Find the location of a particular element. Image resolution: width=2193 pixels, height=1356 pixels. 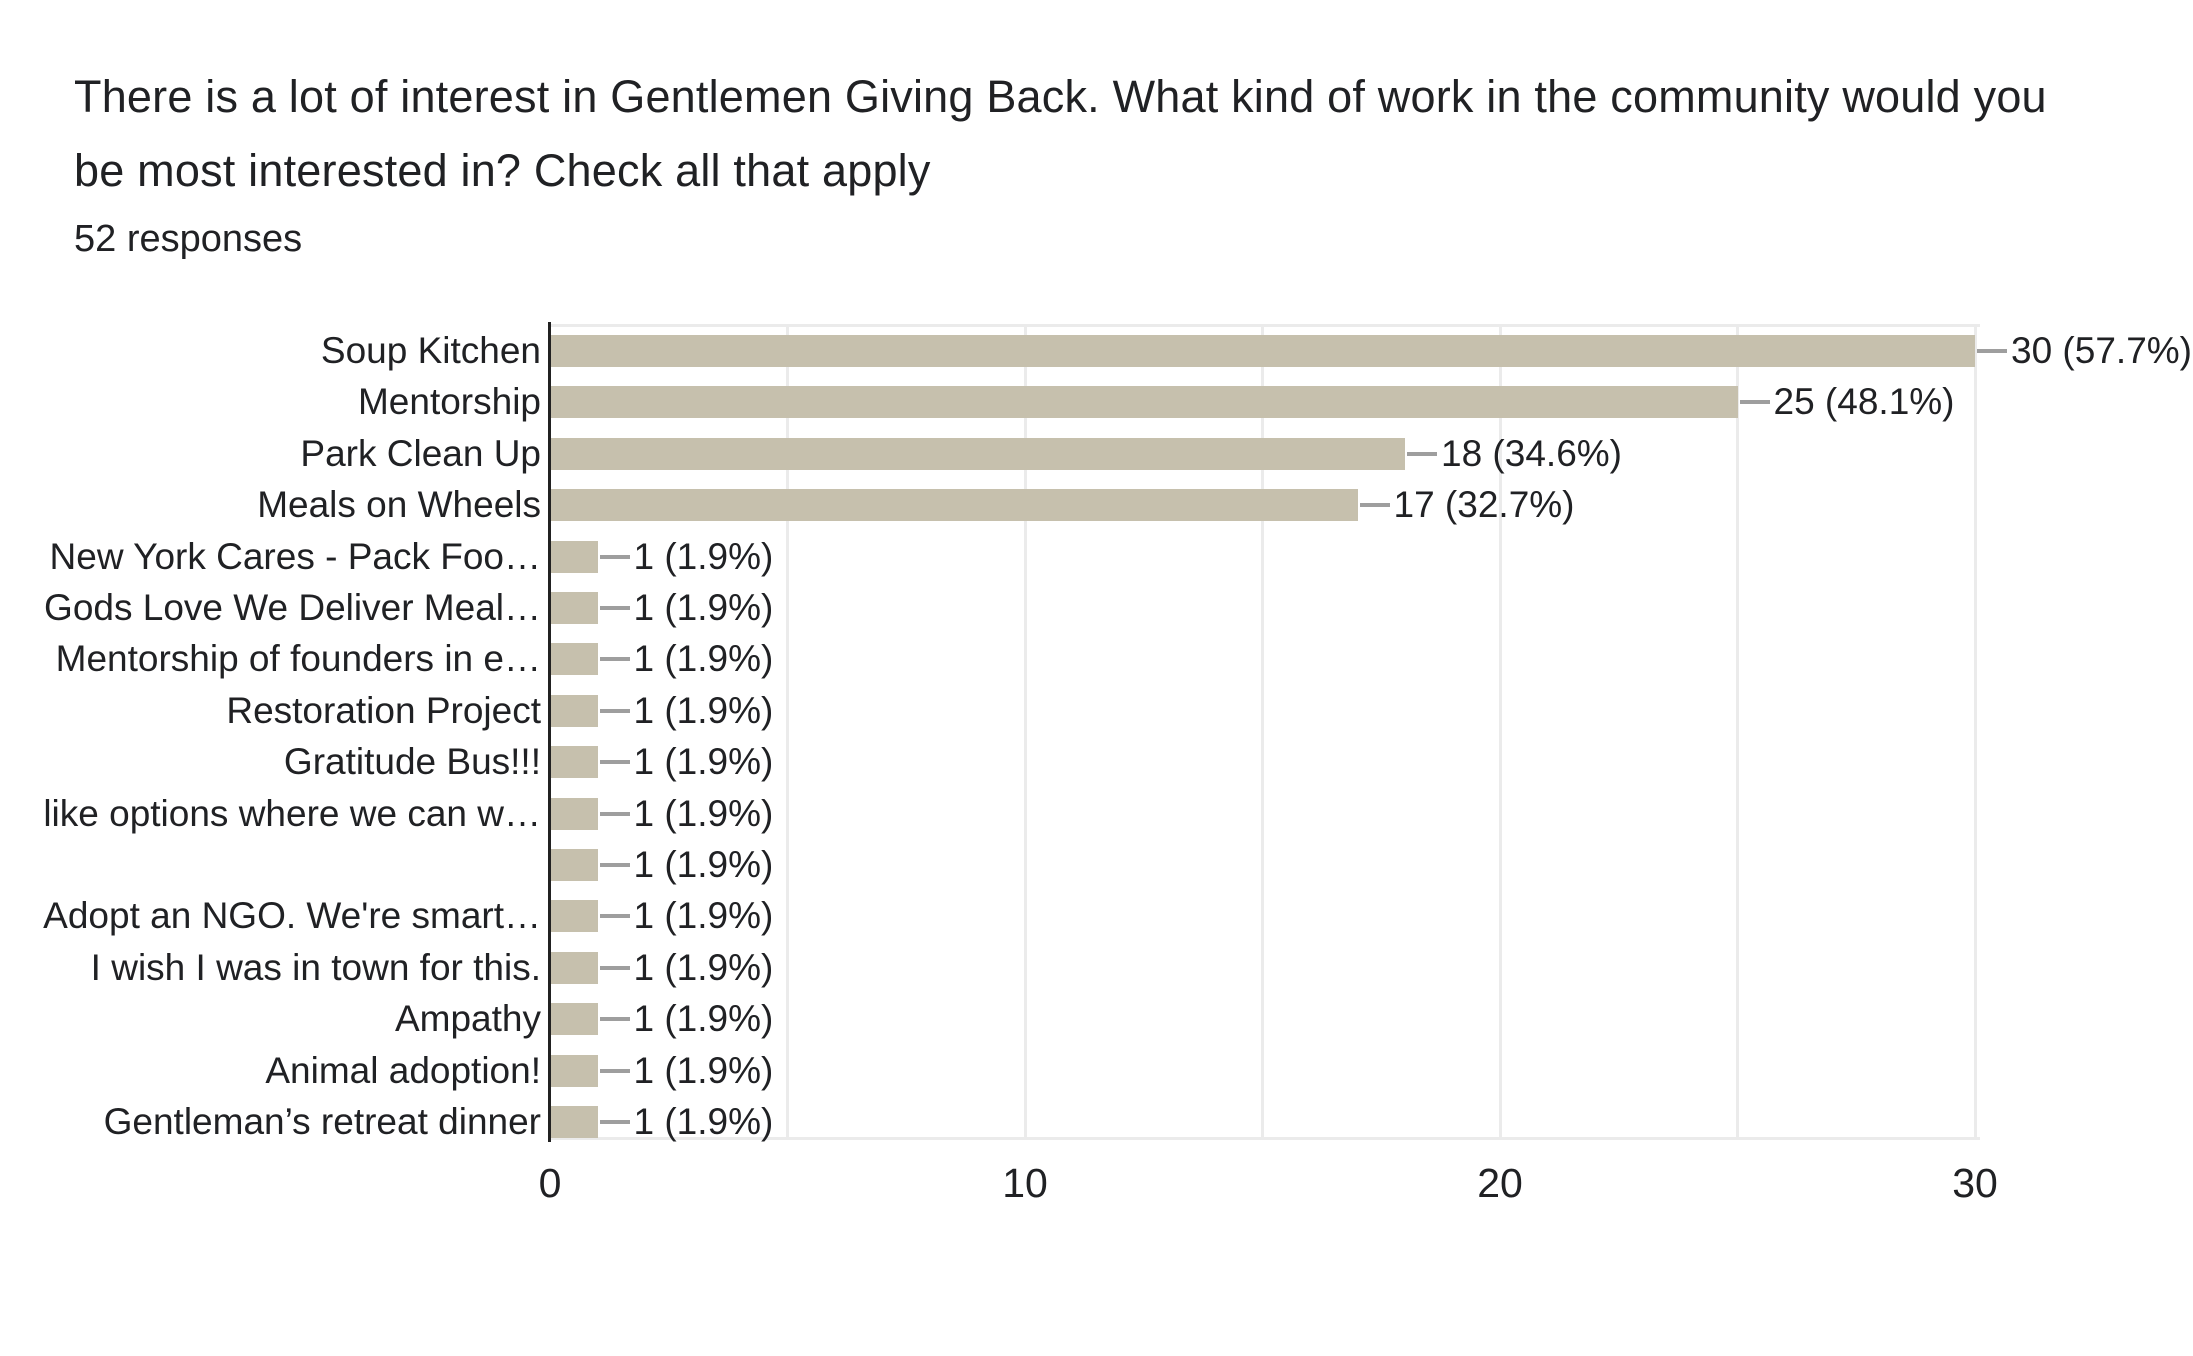

x-axis-tick-label: 20 is located at coordinates (1500, 1183).